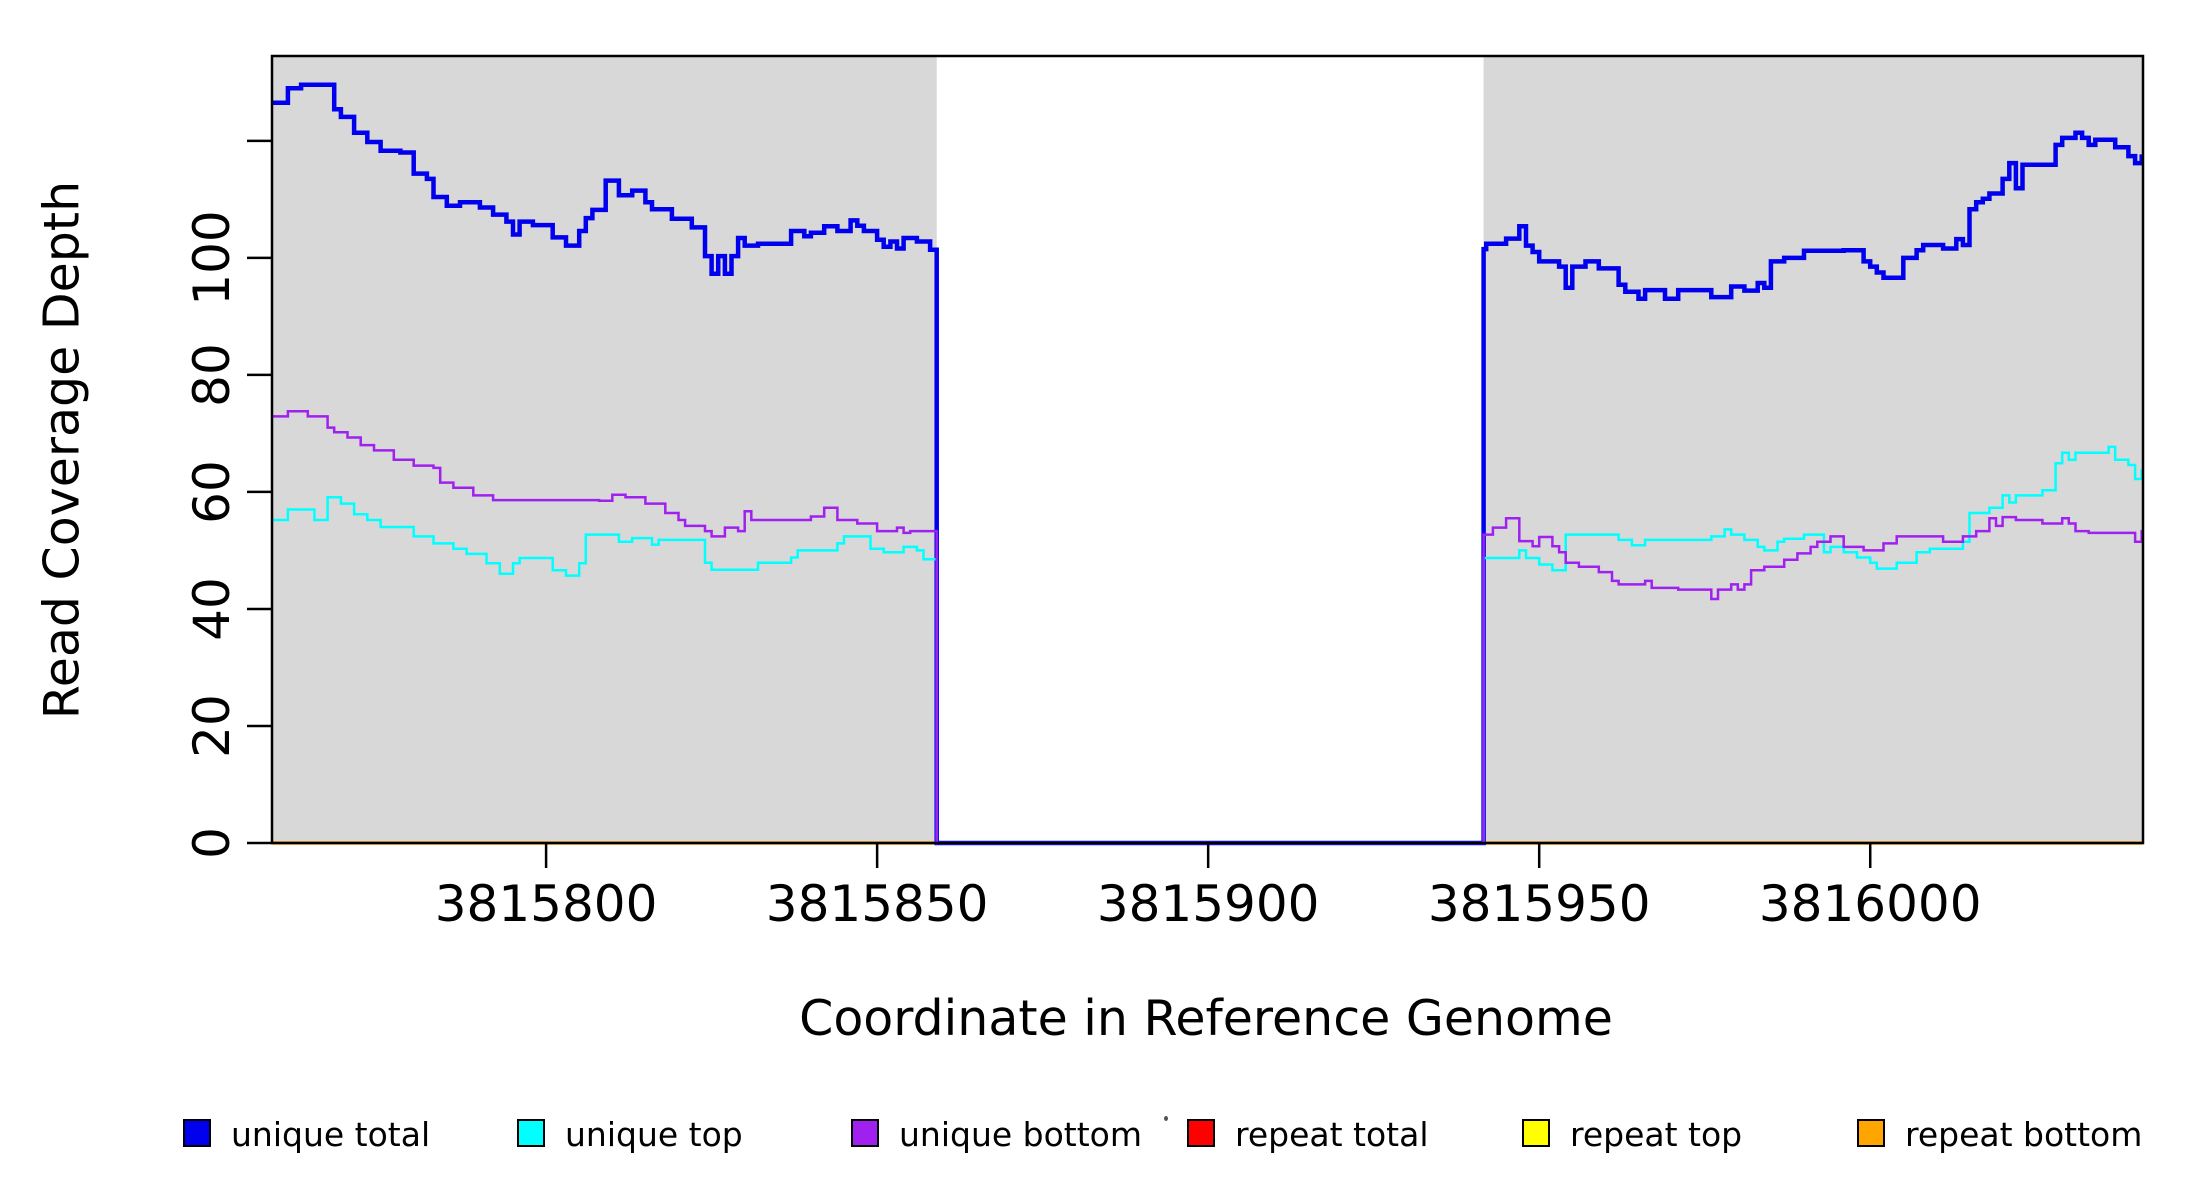 This screenshot has height=1200, width=2200. What do you see at coordinates (1870, 904) in the screenshot?
I see `x-tick-label-4: 3816000` at bounding box center [1870, 904].